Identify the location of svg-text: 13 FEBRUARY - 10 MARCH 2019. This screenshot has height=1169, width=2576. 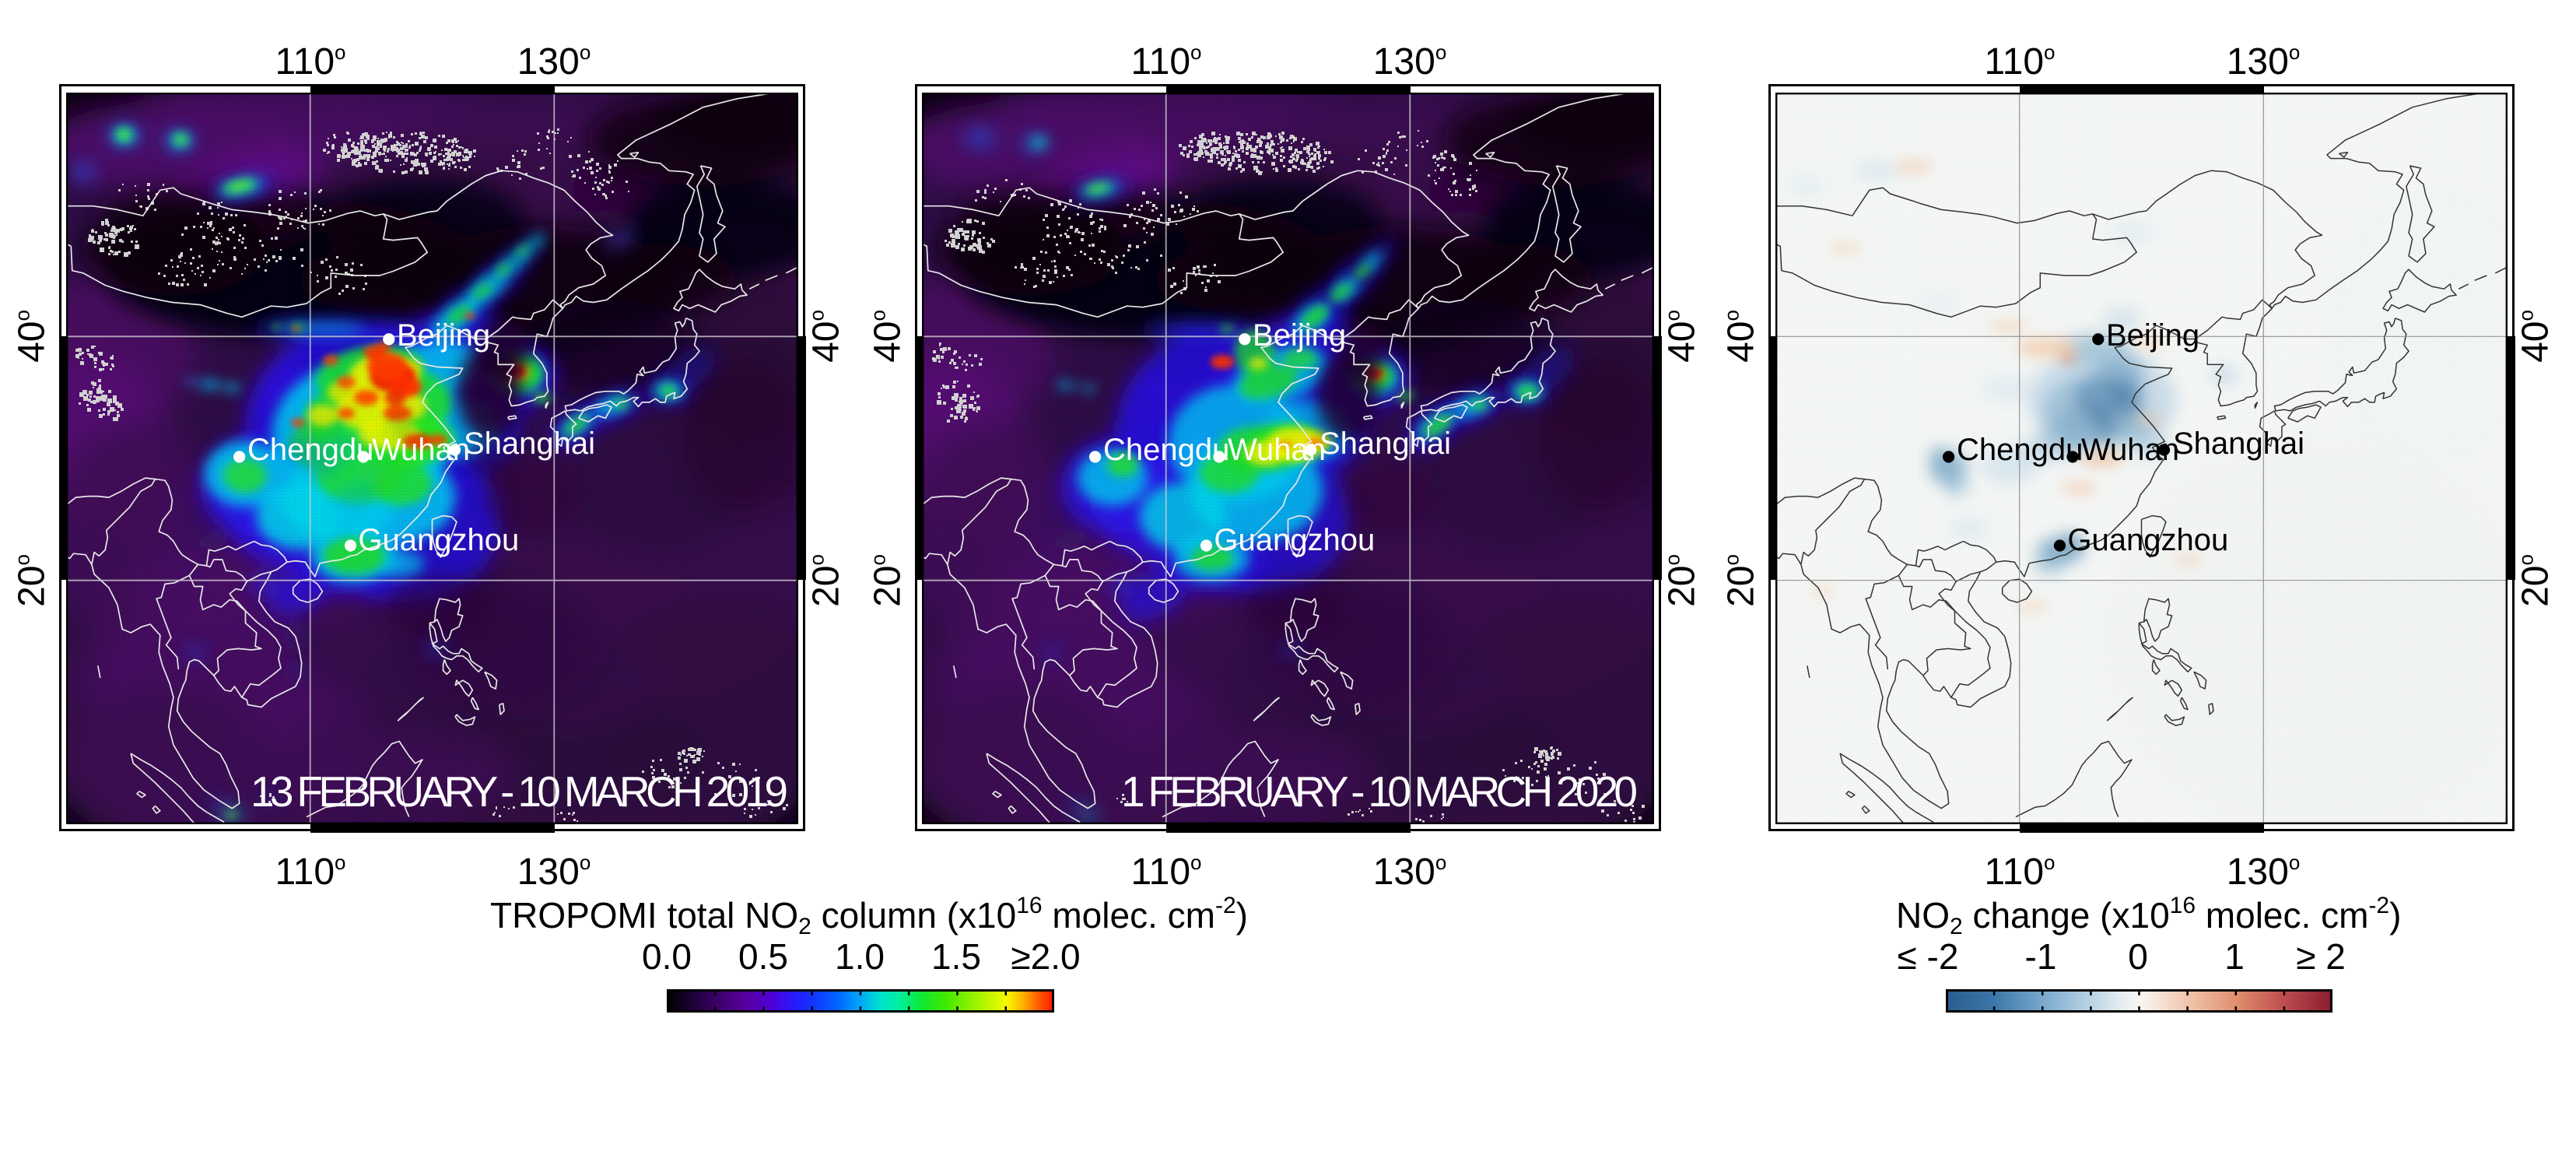
(519, 791).